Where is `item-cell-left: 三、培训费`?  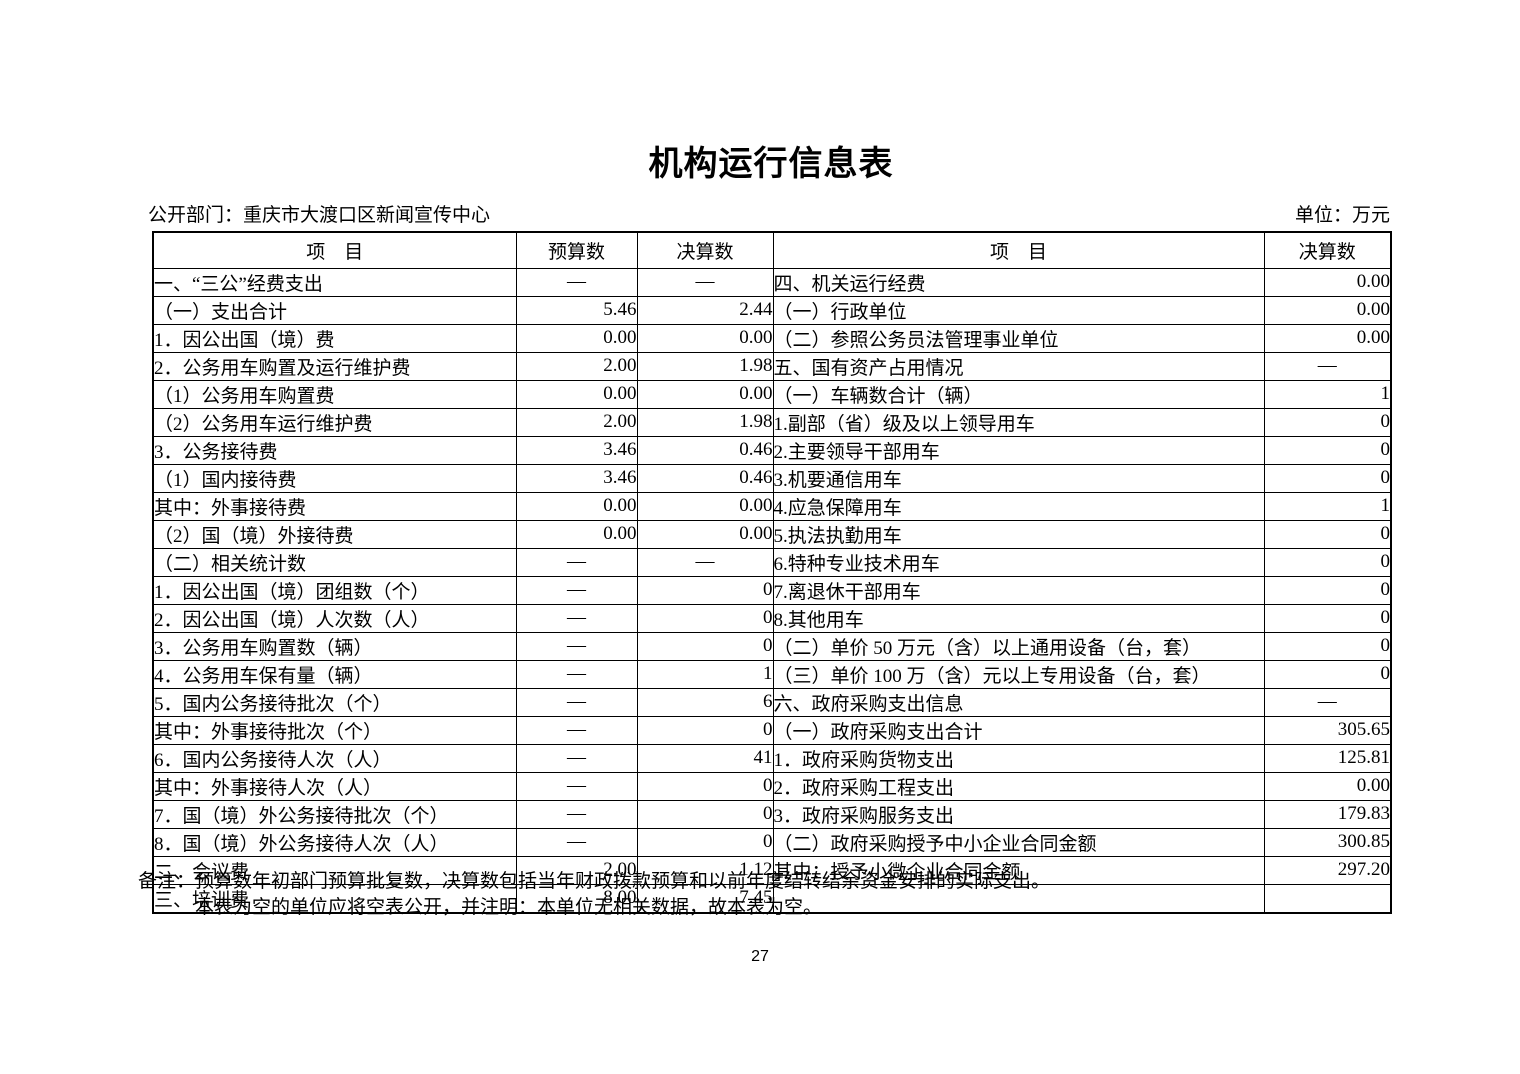
item-cell-left: 三、培训费 is located at coordinates (334, 898).